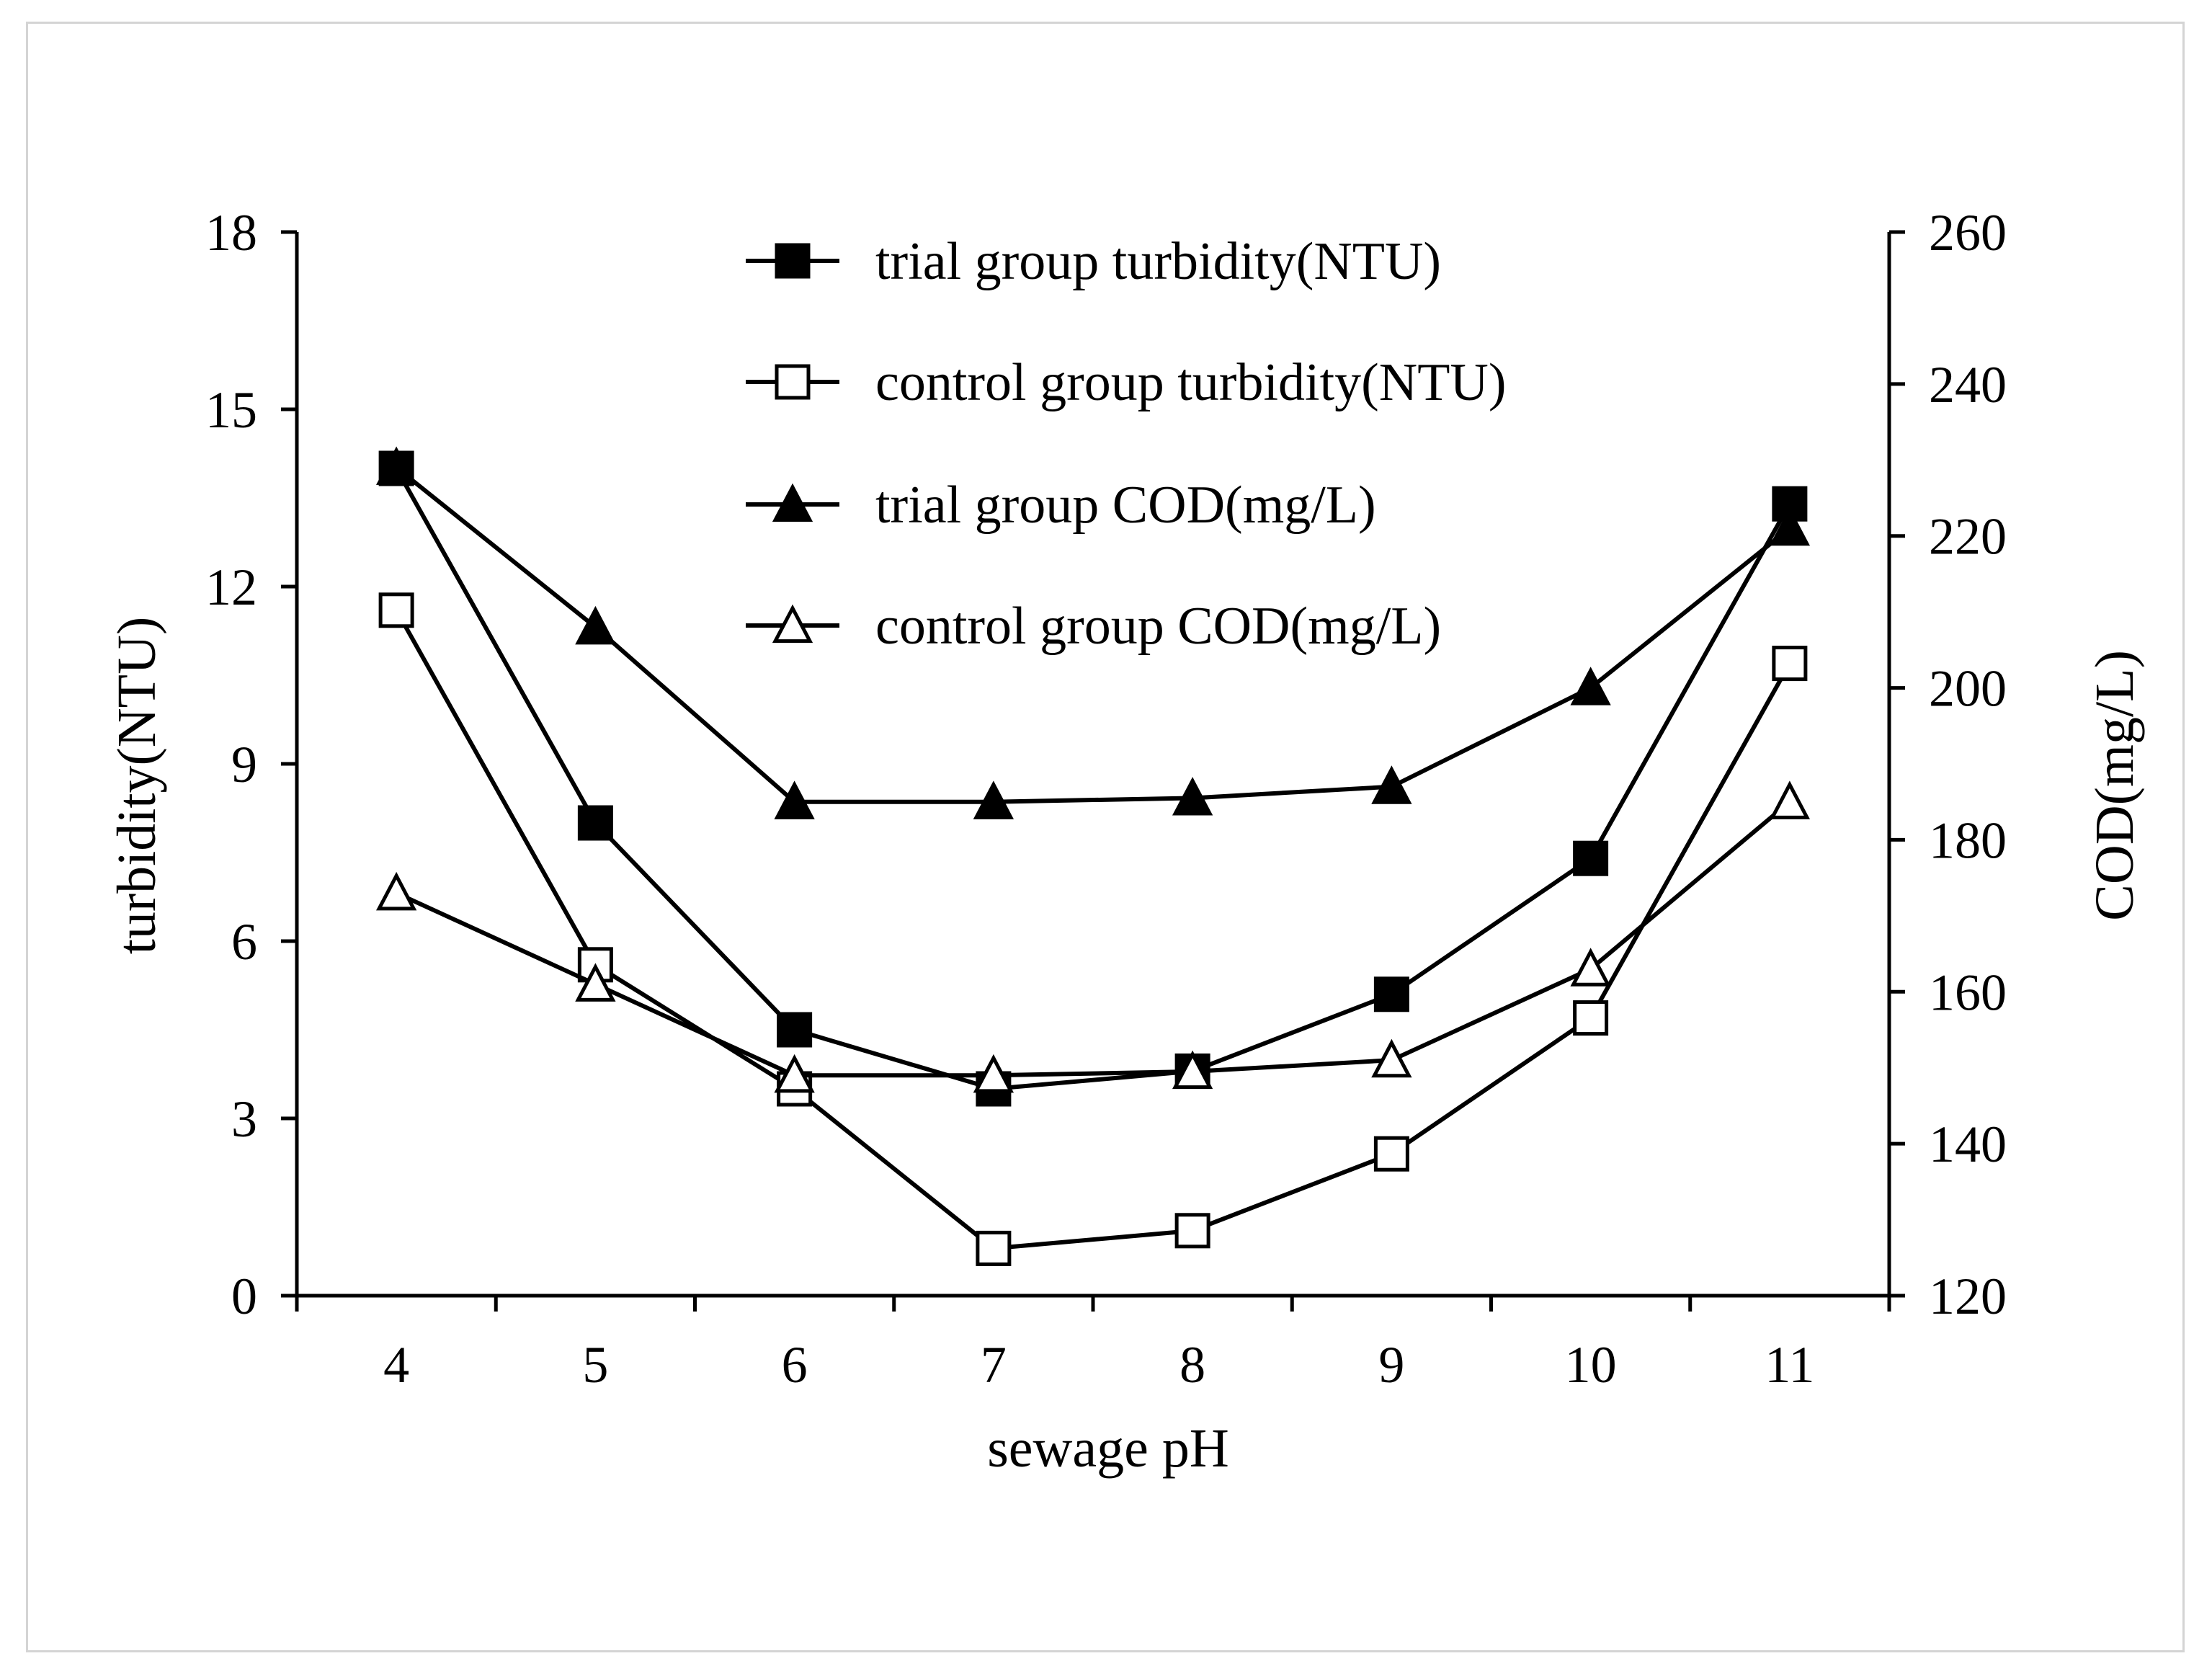 The width and height of the screenshot is (2212, 1674). What do you see at coordinates (1126, 505) in the screenshot?
I see `legend-label: trial group COD(mg/L)` at bounding box center [1126, 505].